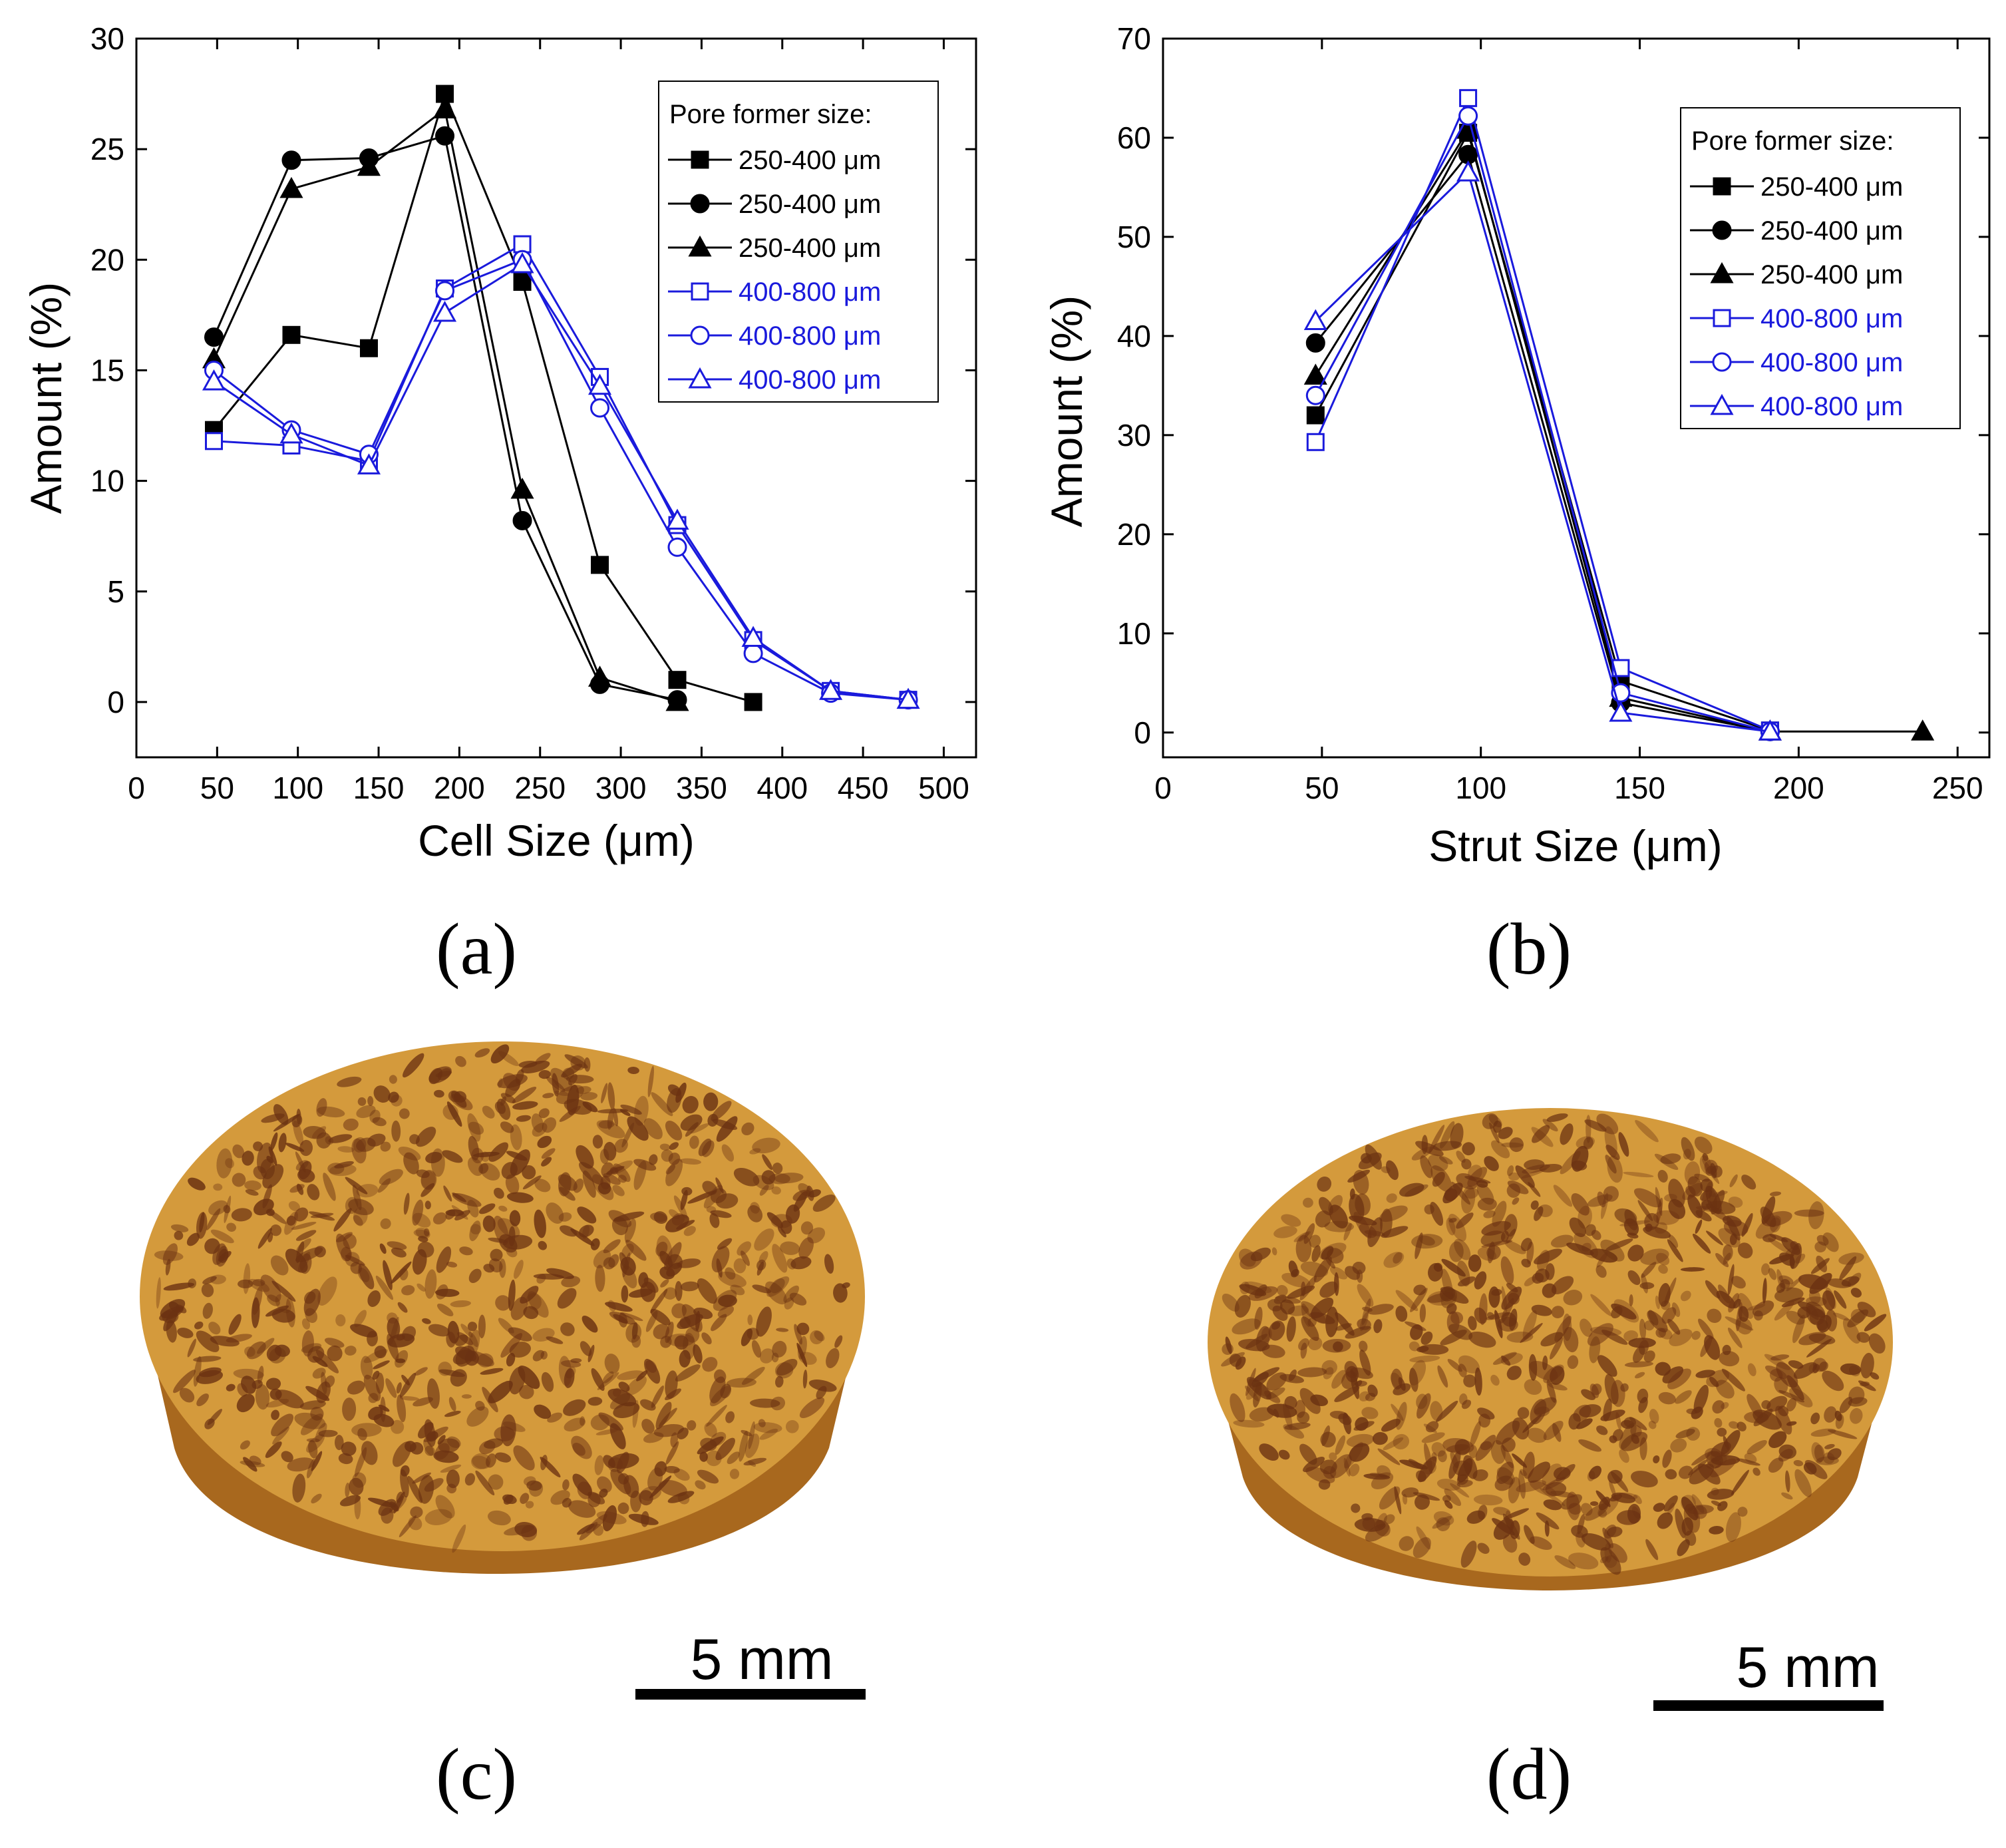 This screenshot has height=1848, width=2006. I want to click on x-tick-label: 300, so click(621, 788).